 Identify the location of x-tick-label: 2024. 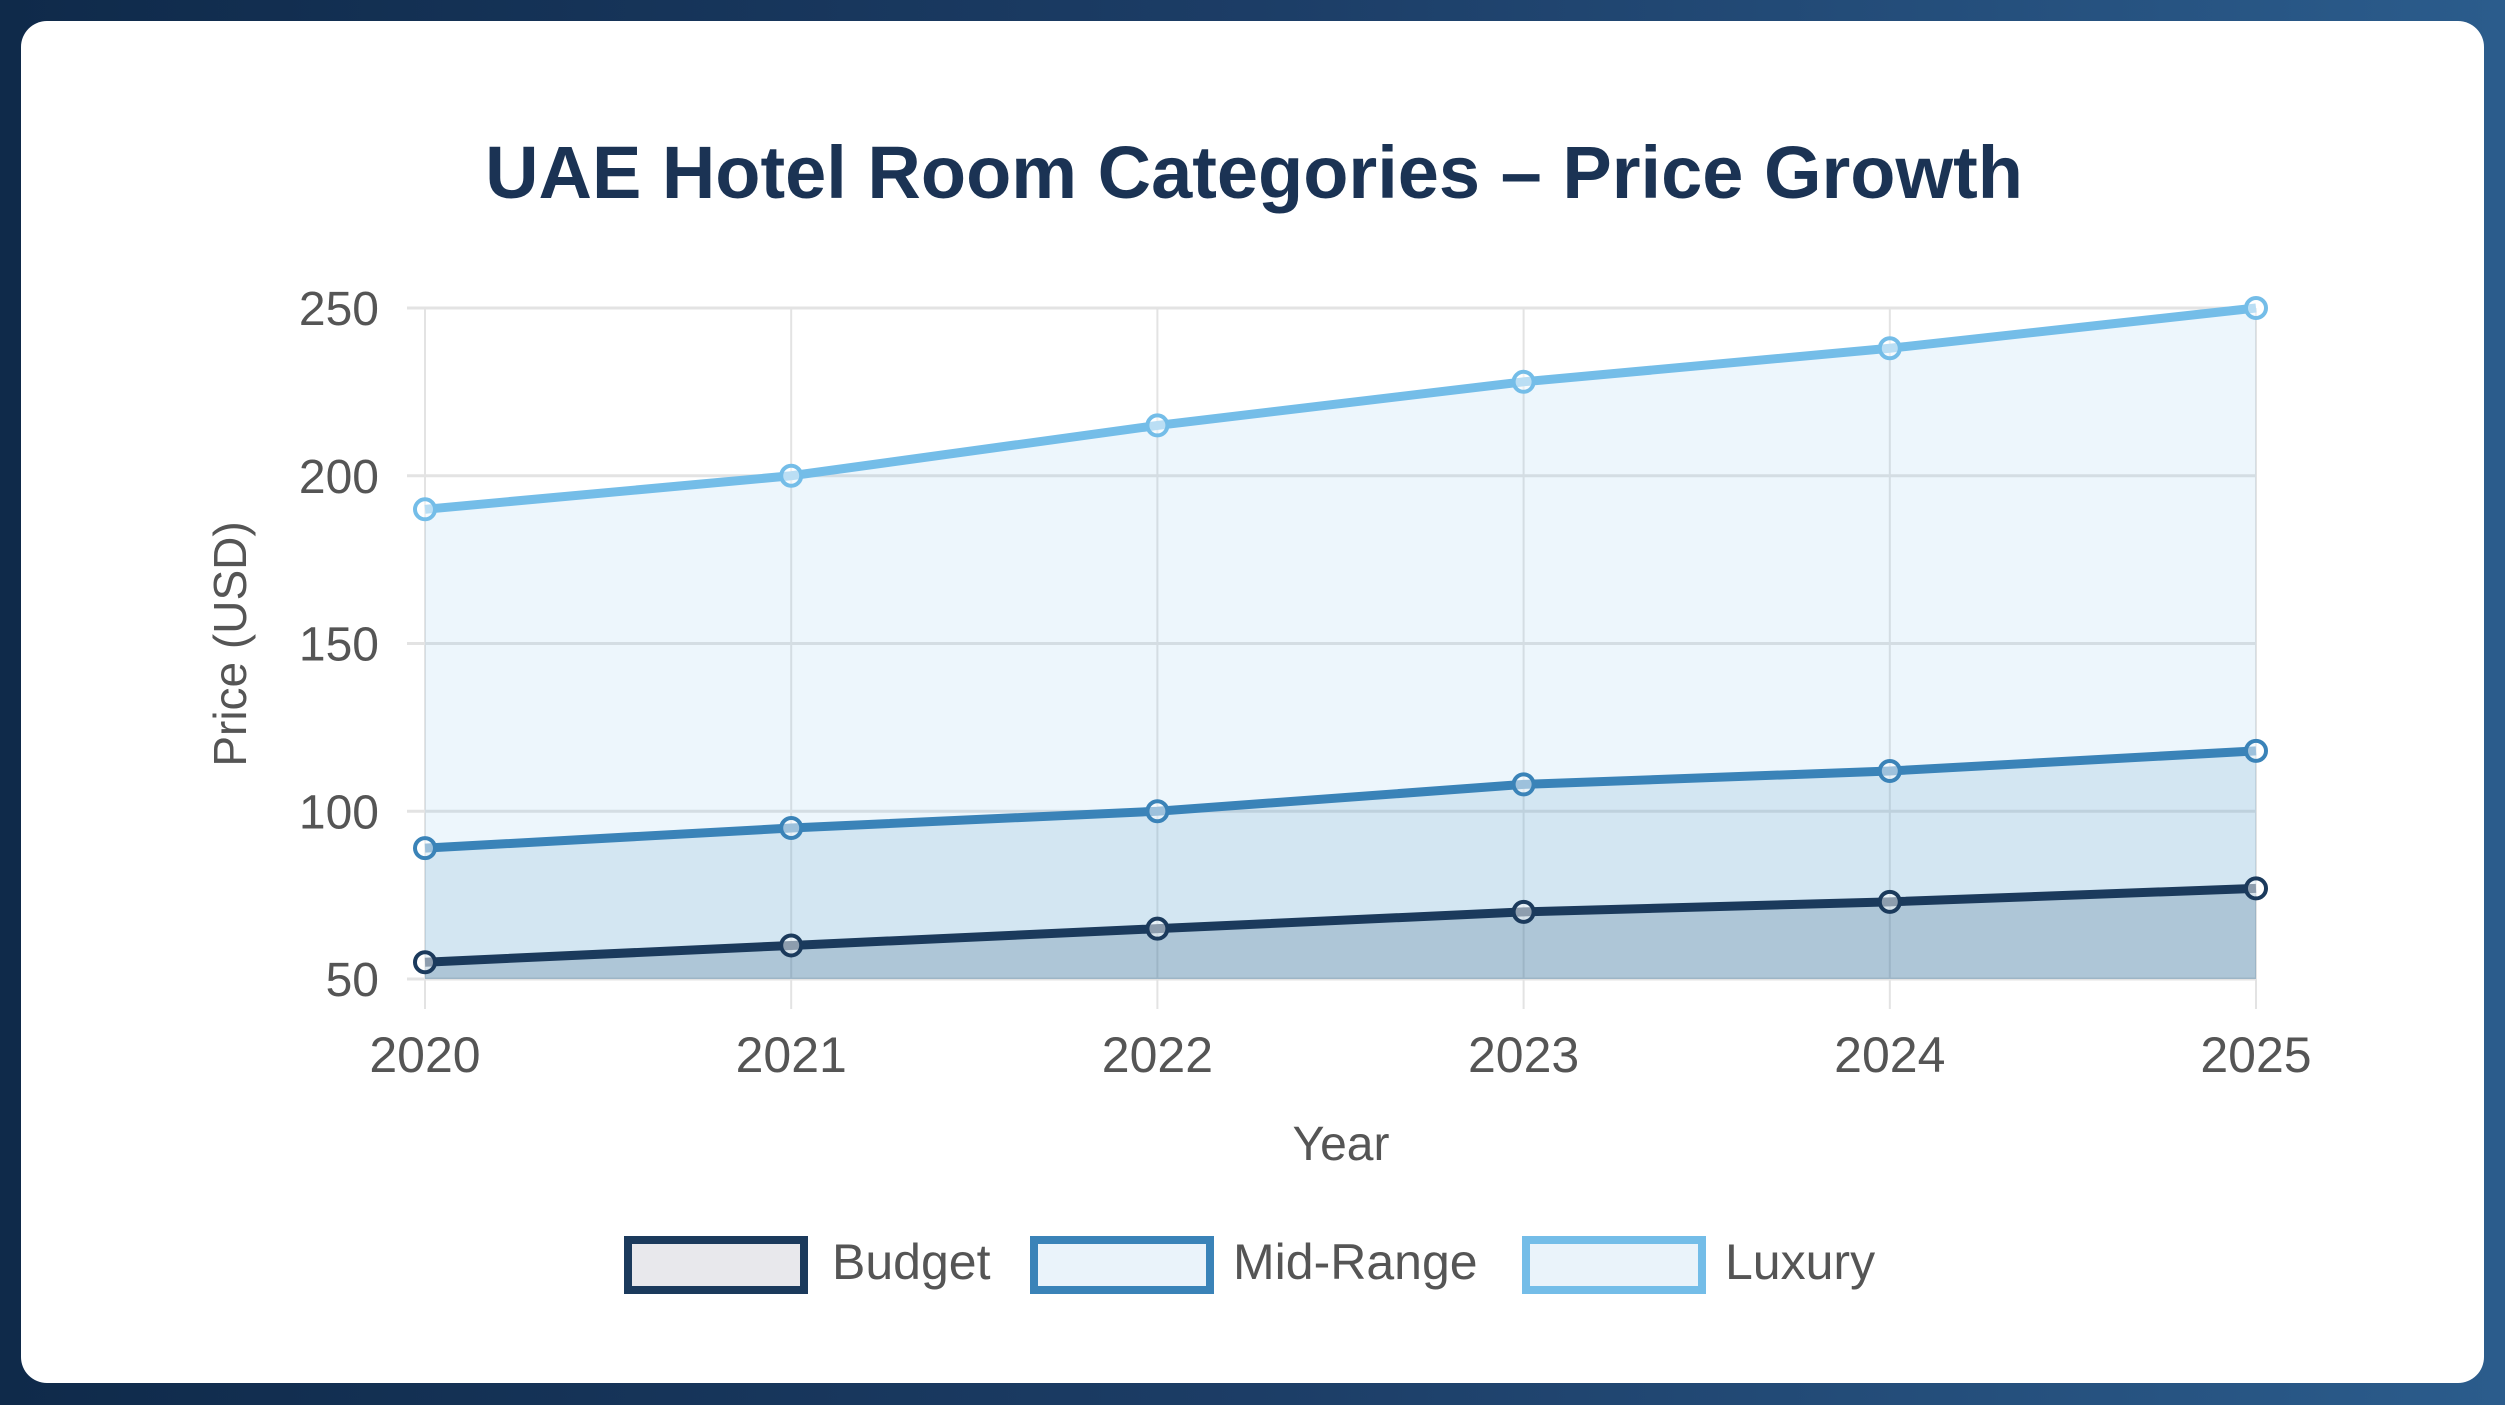
(1889, 1055).